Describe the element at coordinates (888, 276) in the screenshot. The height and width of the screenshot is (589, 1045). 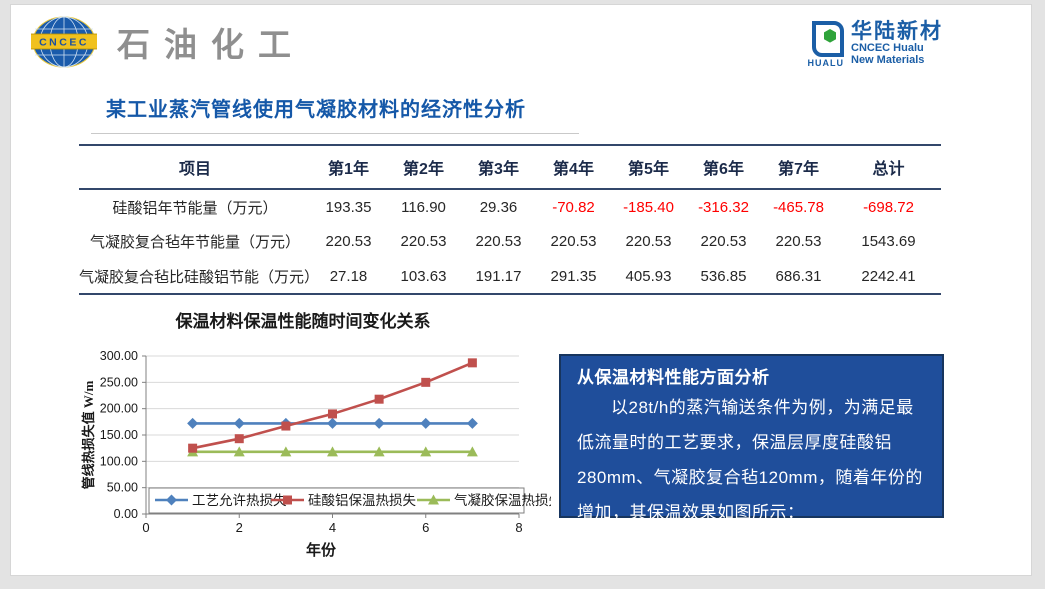
I see `table-cell: 2242.41` at that location.